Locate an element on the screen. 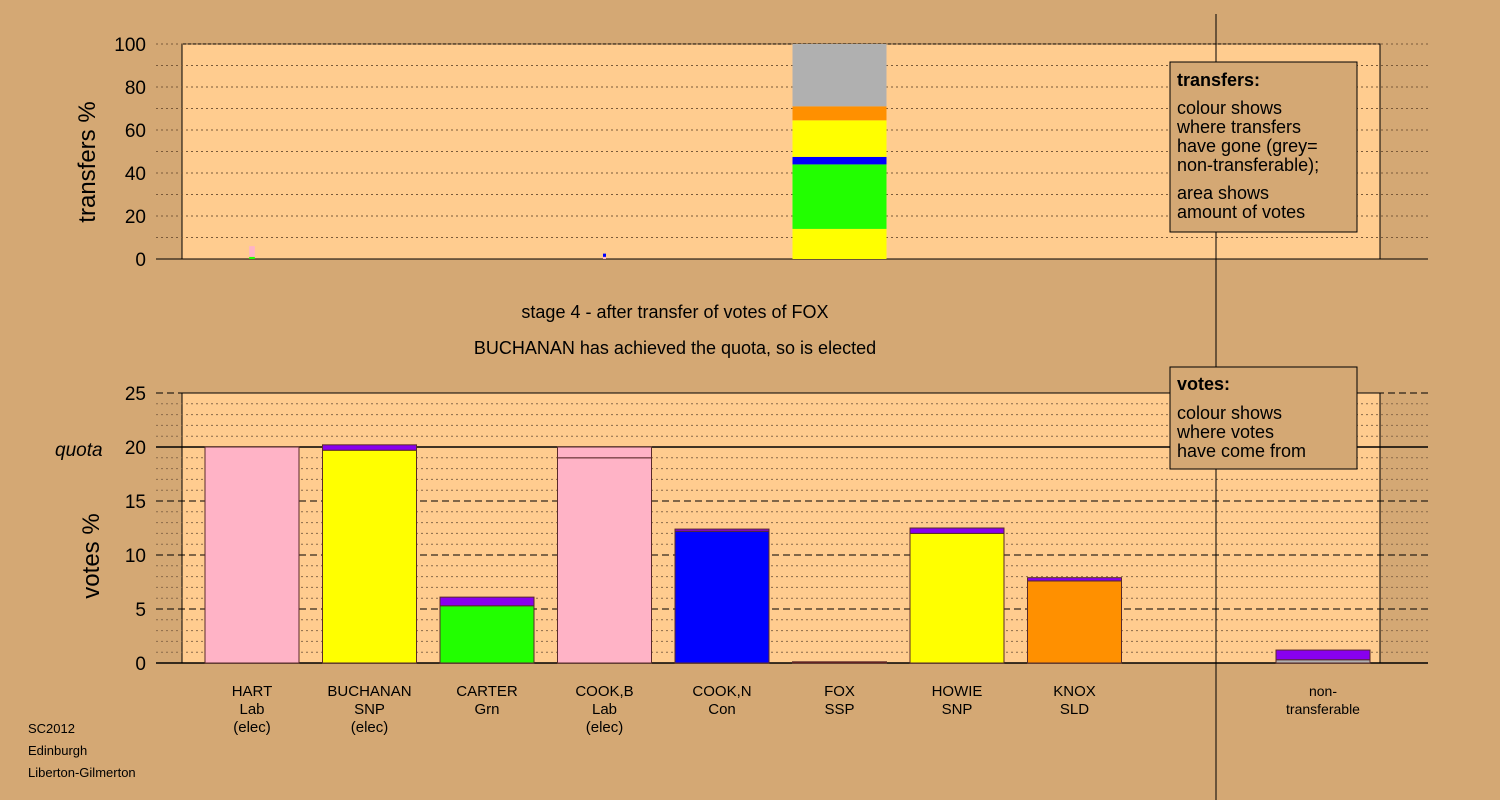  nontransferable-bar-segment is located at coordinates (1323, 655).